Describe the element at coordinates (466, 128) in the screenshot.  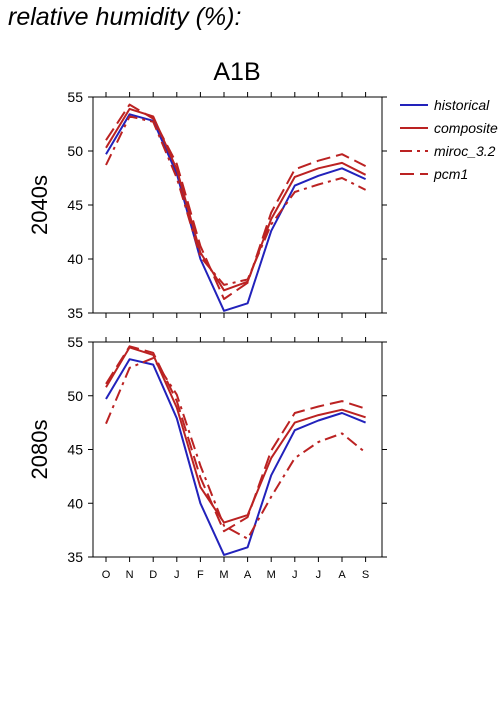
I see `legend-label: composite` at that location.